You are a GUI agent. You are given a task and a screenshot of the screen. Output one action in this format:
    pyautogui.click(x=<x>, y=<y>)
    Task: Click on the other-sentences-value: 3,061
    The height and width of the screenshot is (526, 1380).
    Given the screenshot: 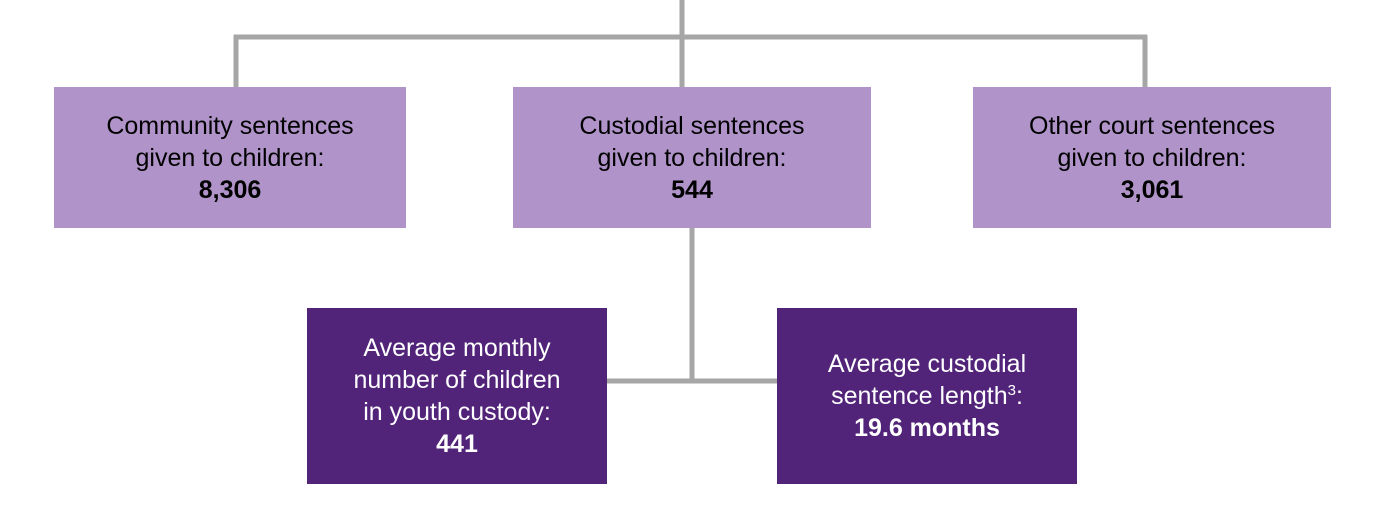 What is the action you would take?
    pyautogui.click(x=1152, y=189)
    